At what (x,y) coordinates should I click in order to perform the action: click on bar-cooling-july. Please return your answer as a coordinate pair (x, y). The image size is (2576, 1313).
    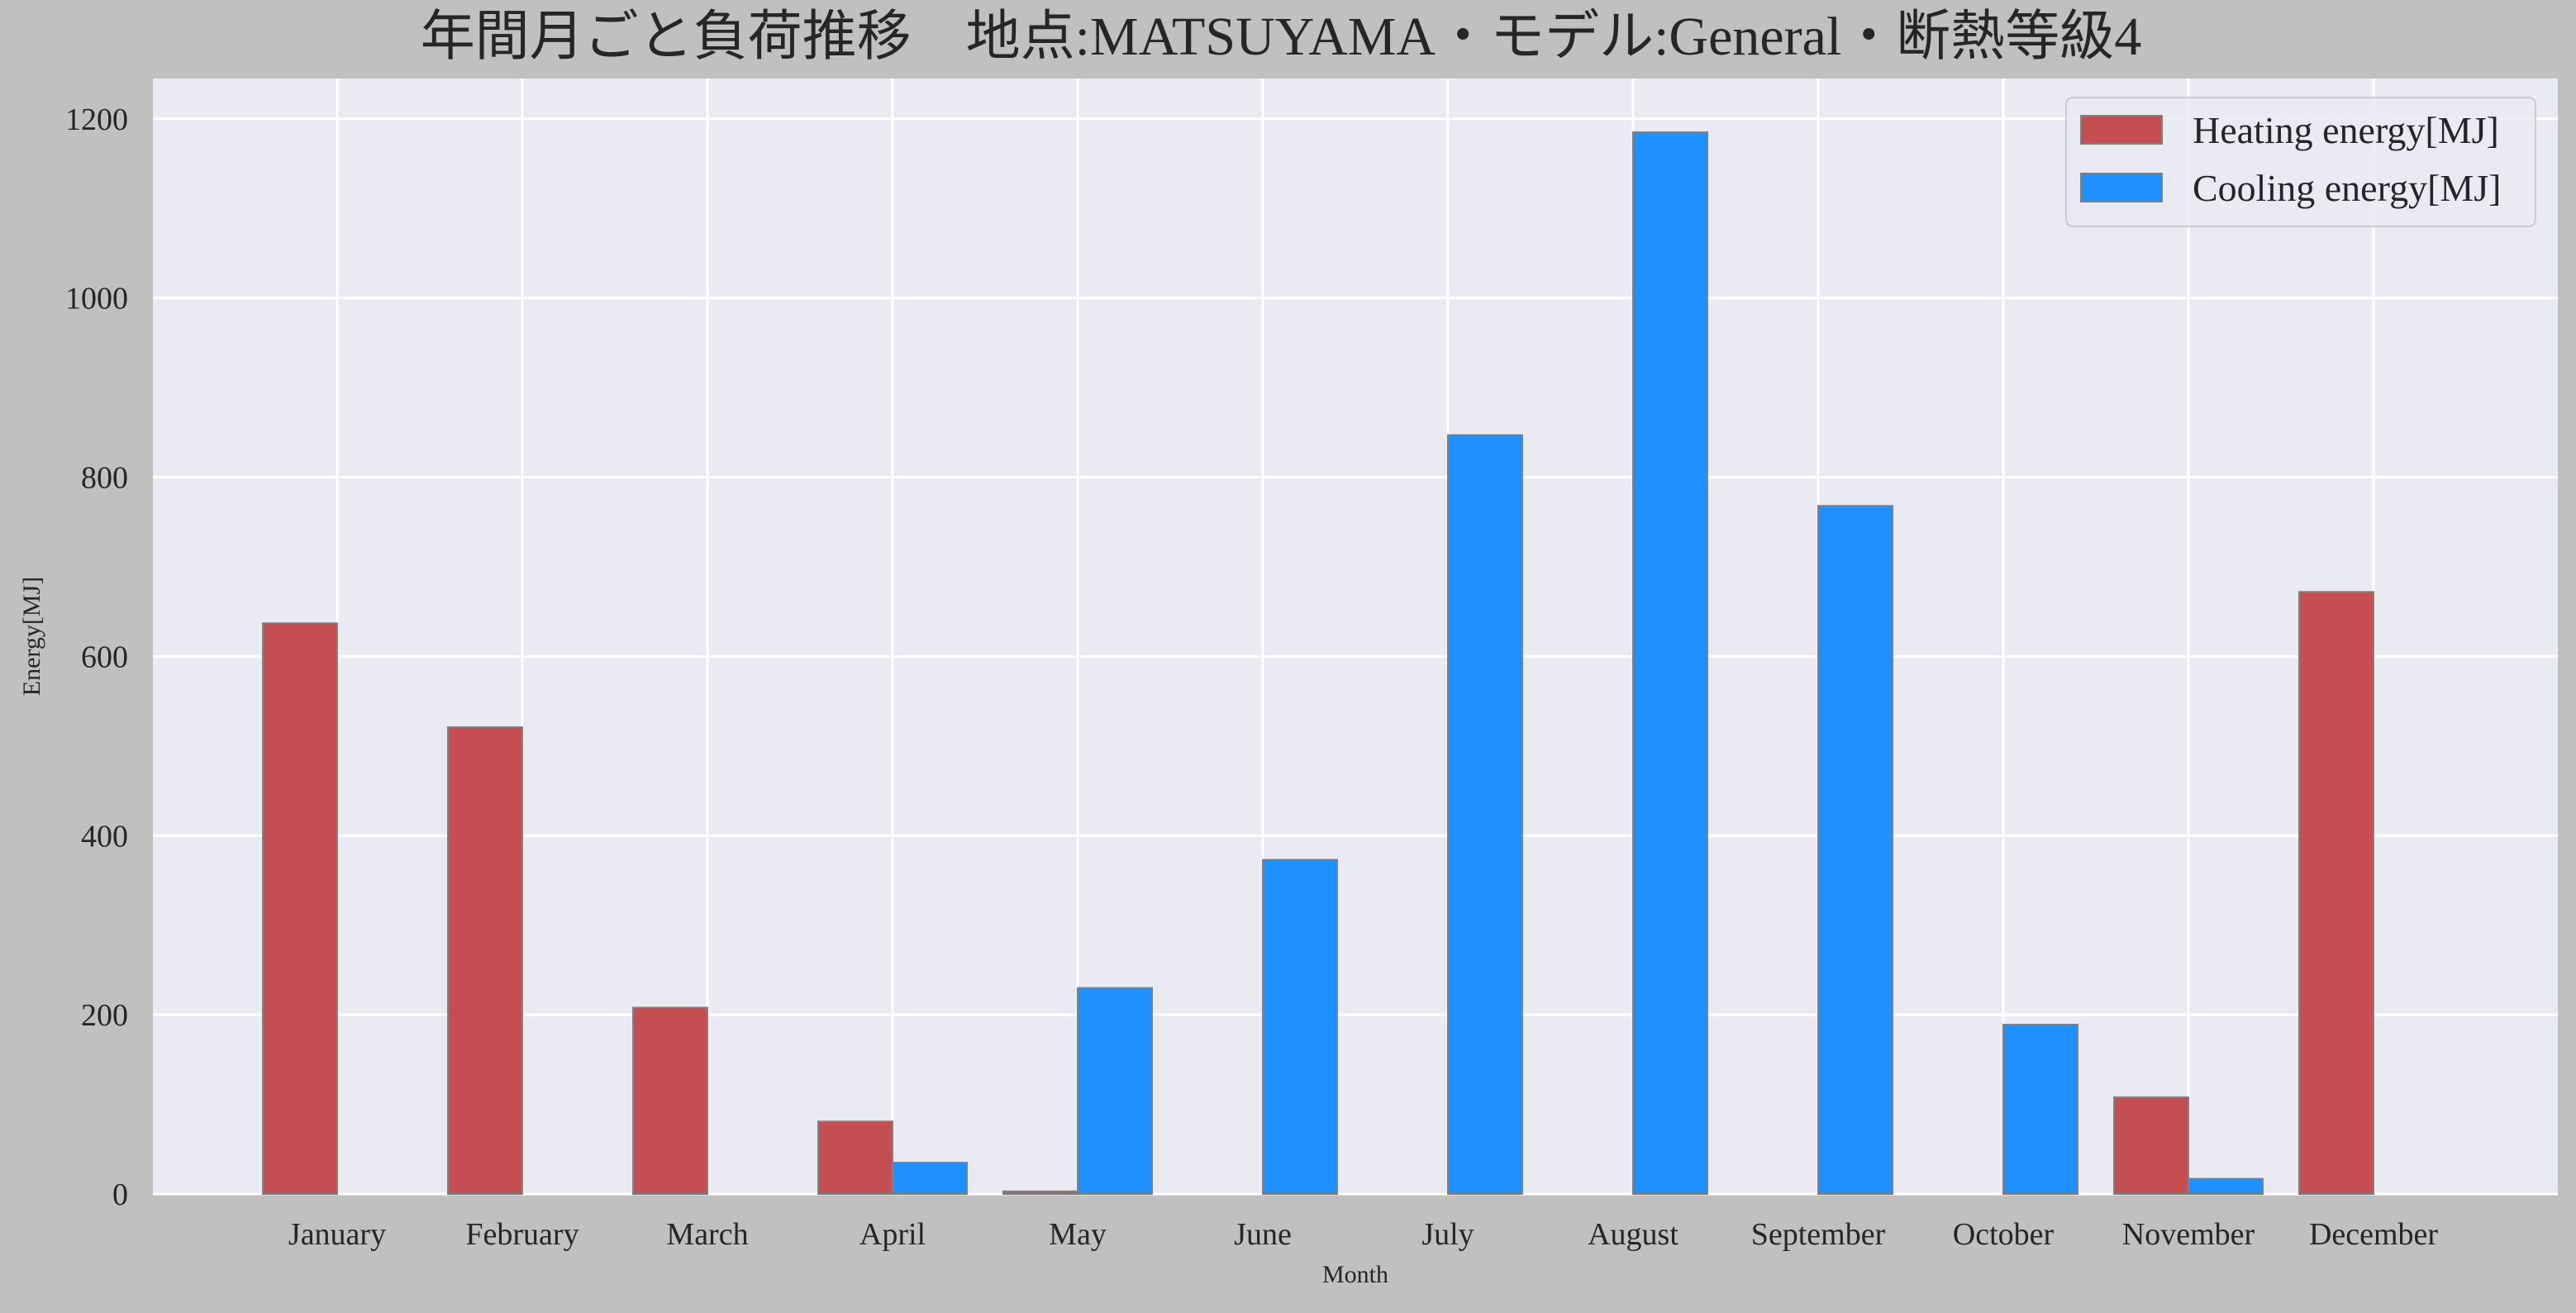
    Looking at the image, I should click on (1485, 815).